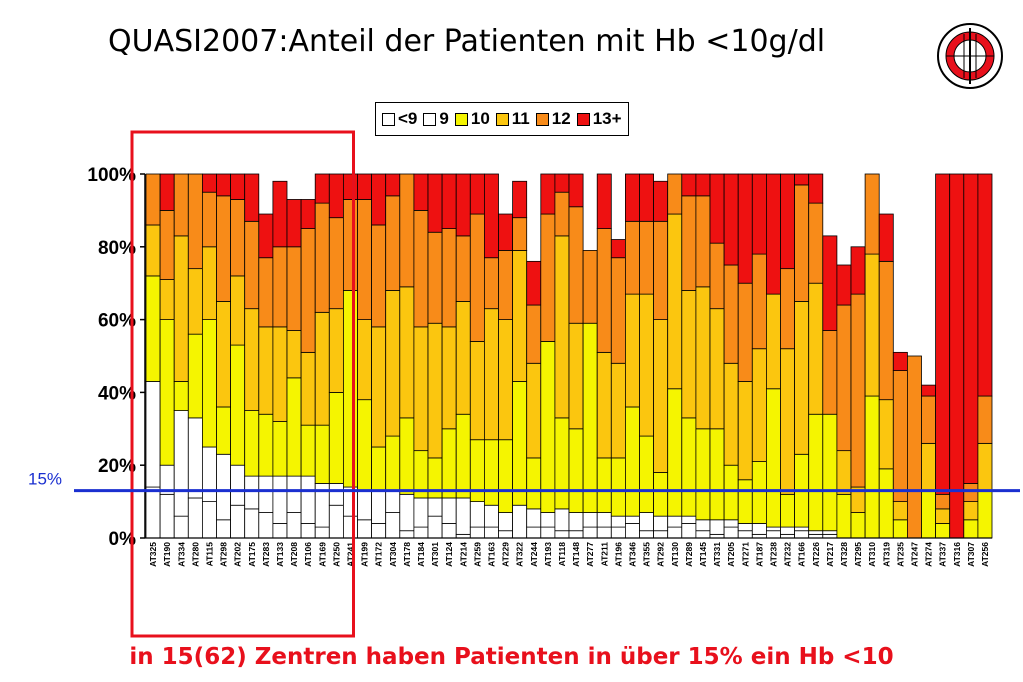 The width and height of the screenshot is (1023, 682). What do you see at coordinates (407, 554) in the screenshot?
I see `x-tick-label: AT178` at bounding box center [407, 554].